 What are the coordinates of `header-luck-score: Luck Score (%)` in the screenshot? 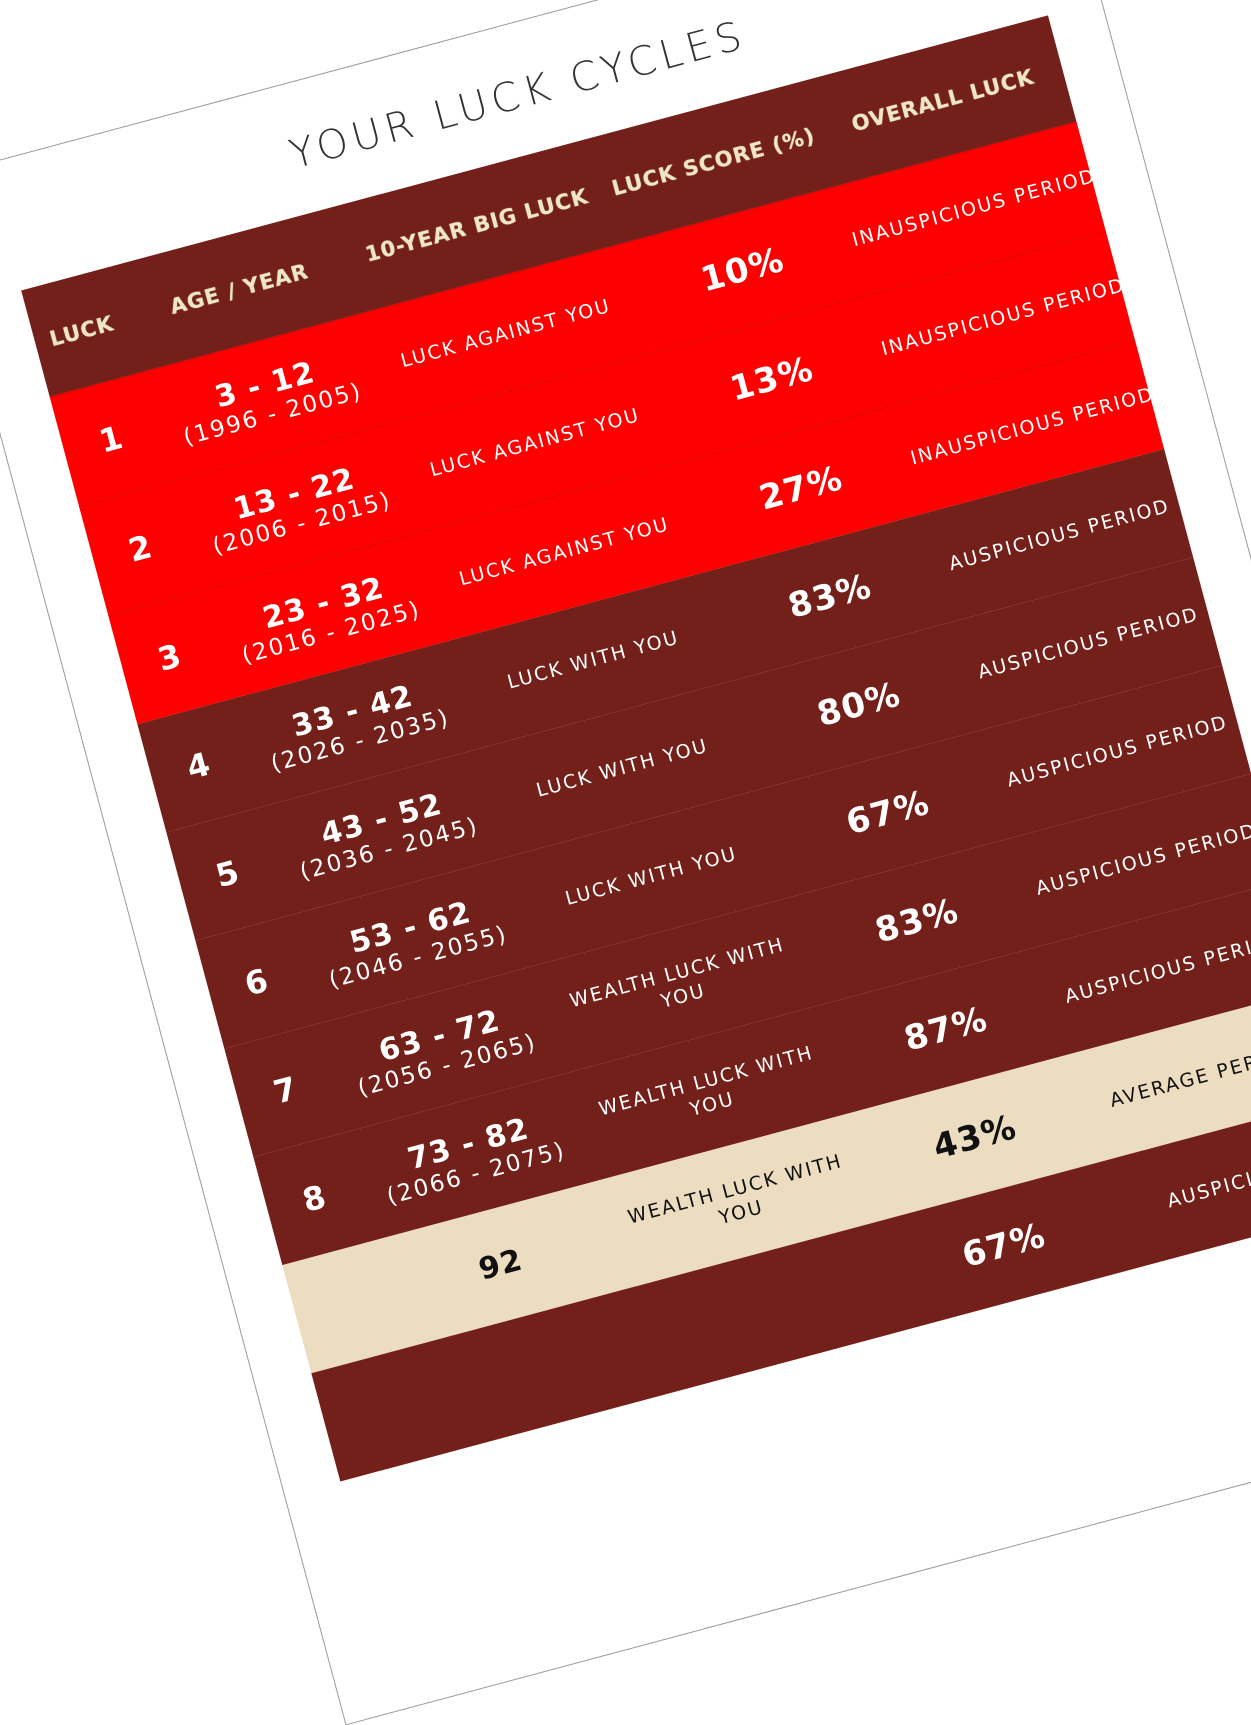 It's located at (713, 162).